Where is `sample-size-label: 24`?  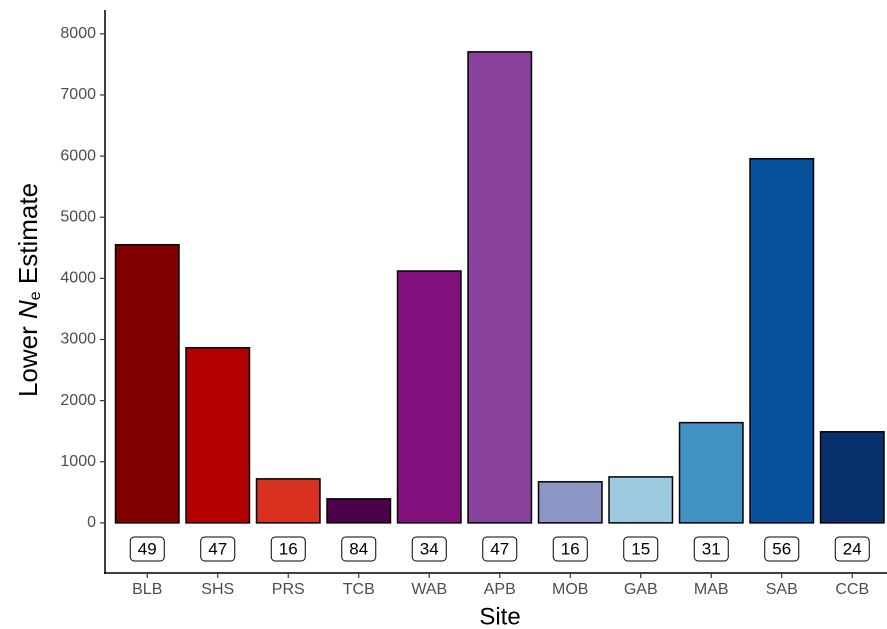
sample-size-label: 24 is located at coordinates (852, 548).